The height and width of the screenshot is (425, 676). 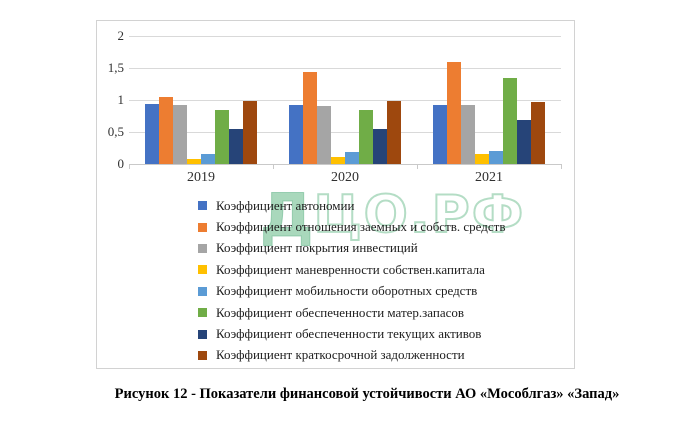 I want to click on legend-label: Коэффициент обеспеченности матер.запасов, so click(x=340, y=312).